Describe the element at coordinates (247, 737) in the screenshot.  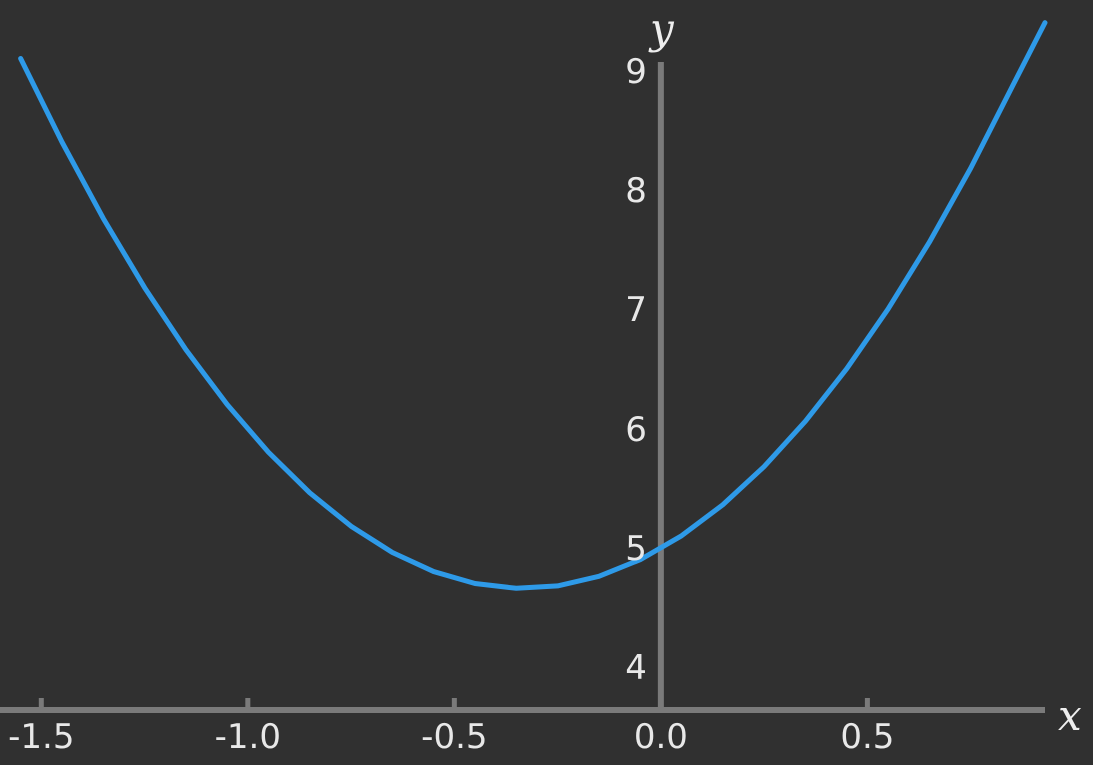
I see `x-tick-label: -1.0` at that location.